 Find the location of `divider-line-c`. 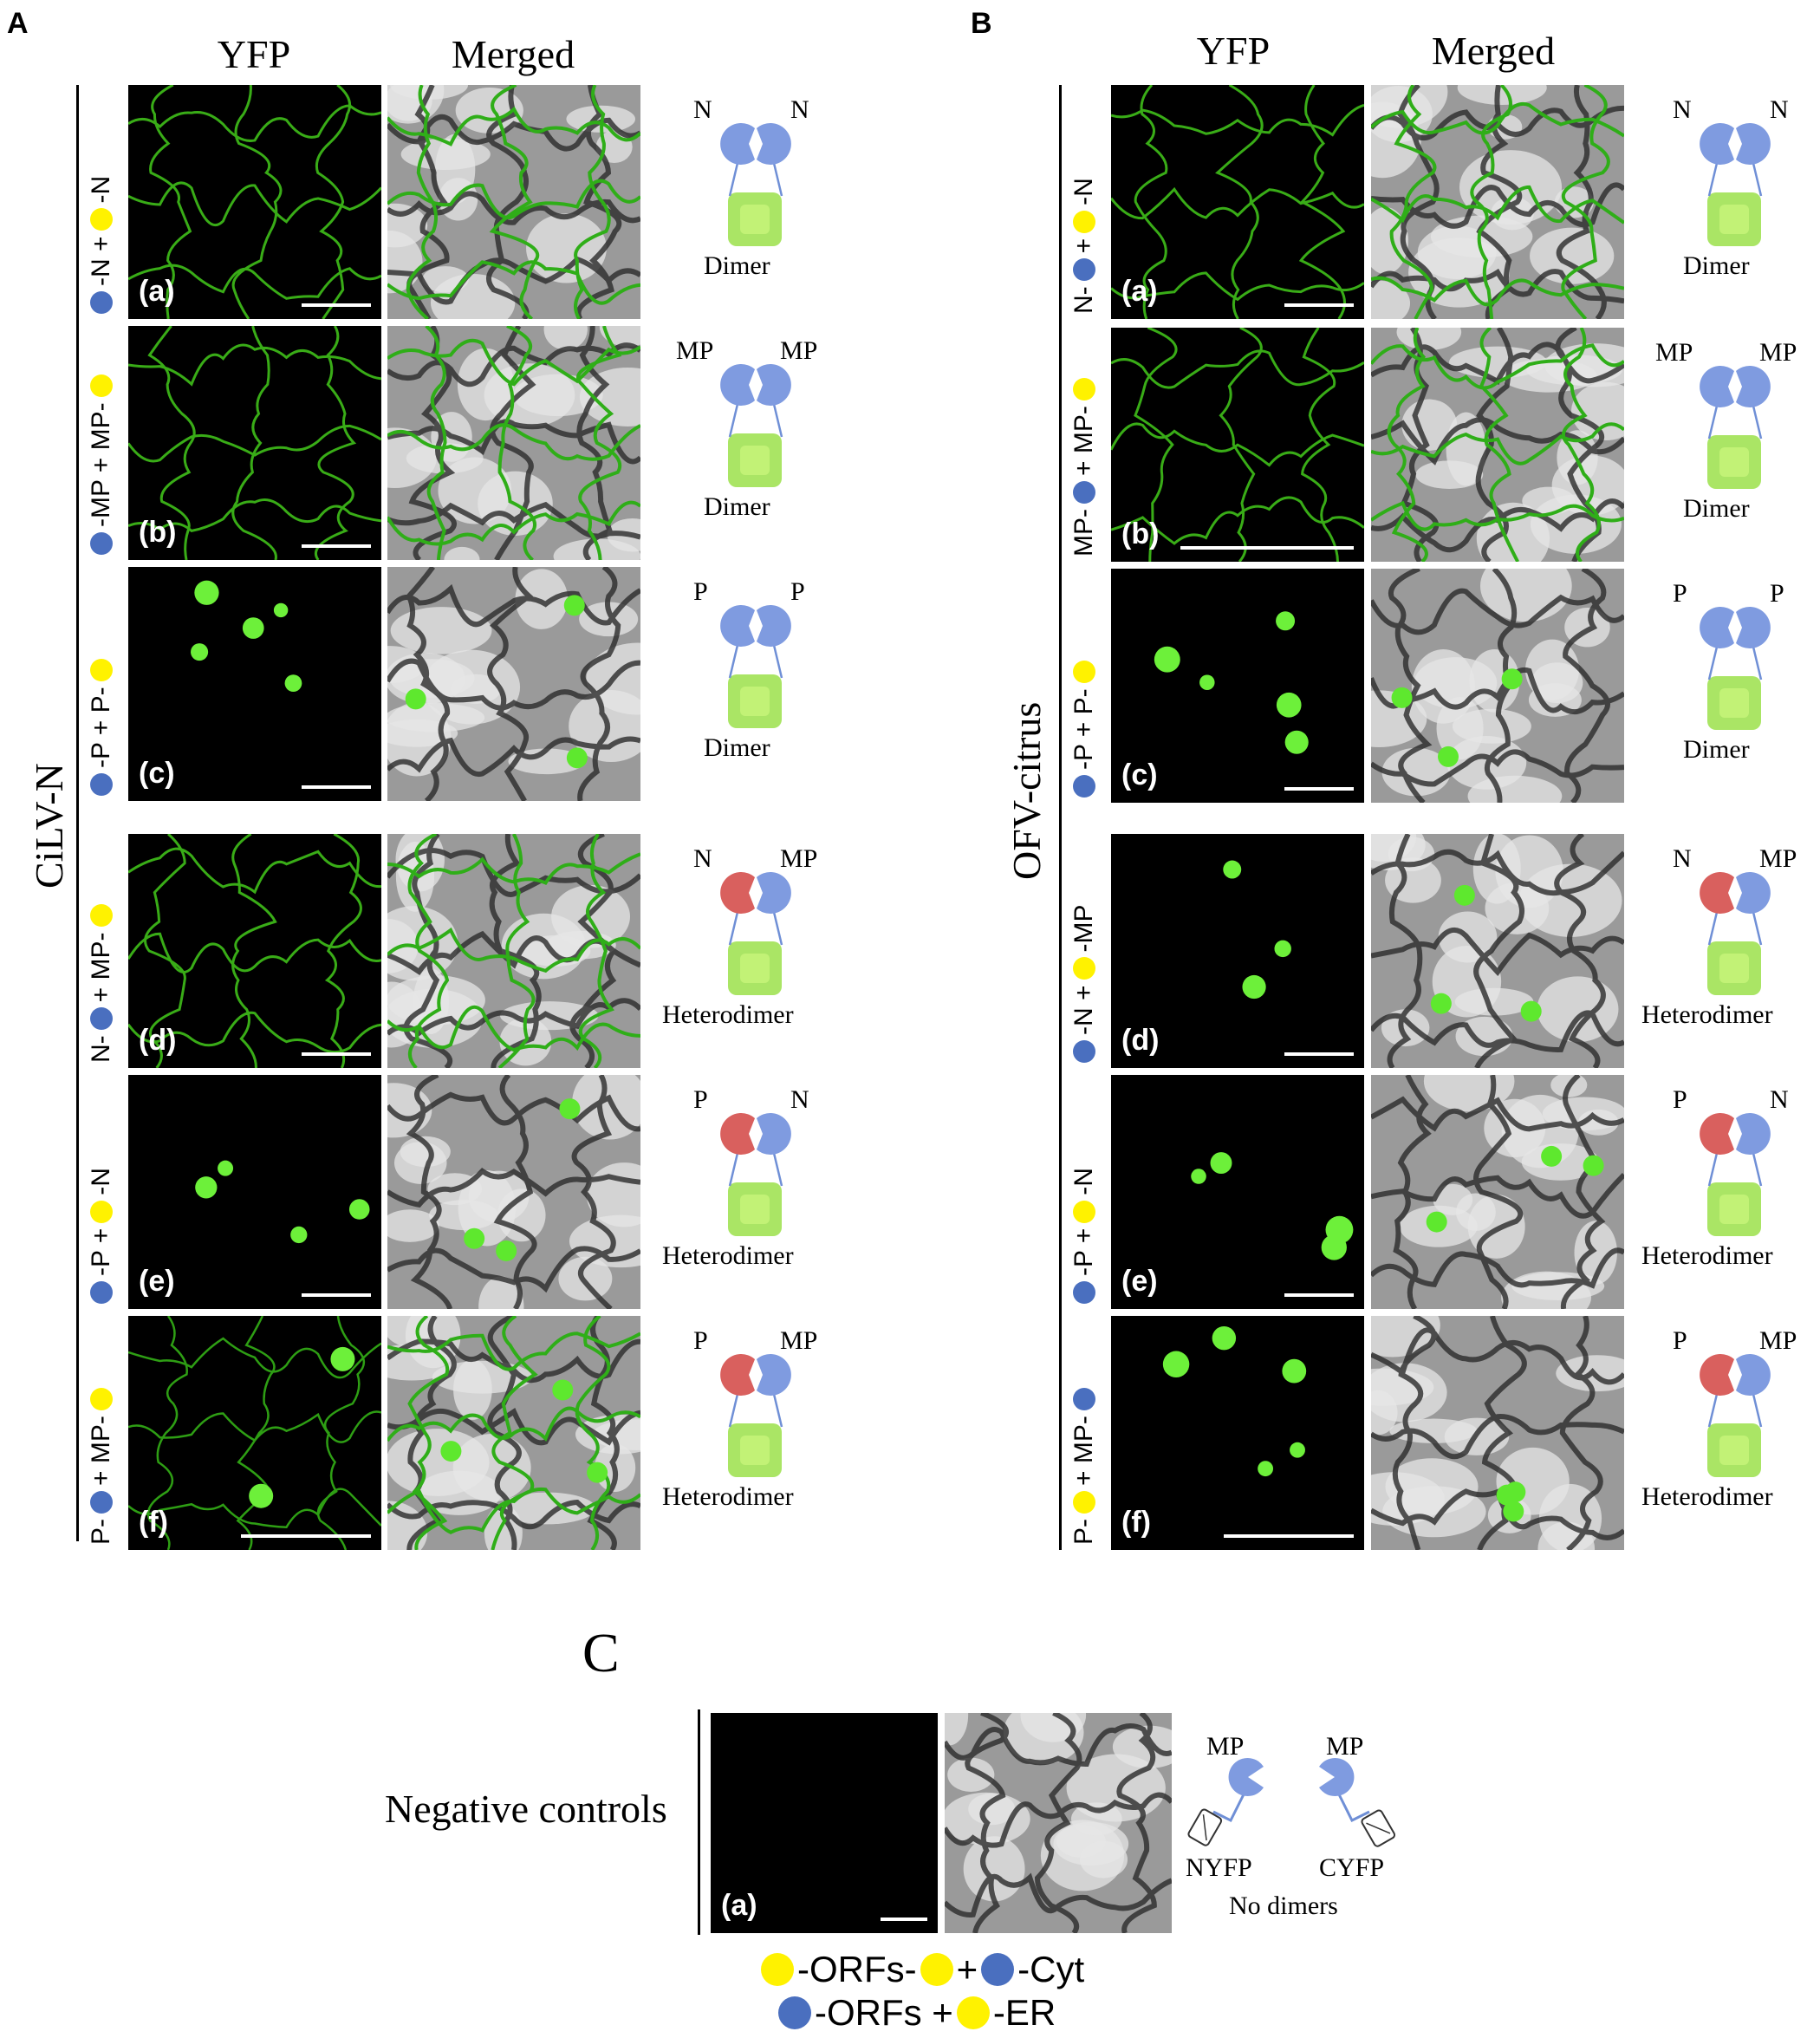

divider-line-c is located at coordinates (699, 1822).